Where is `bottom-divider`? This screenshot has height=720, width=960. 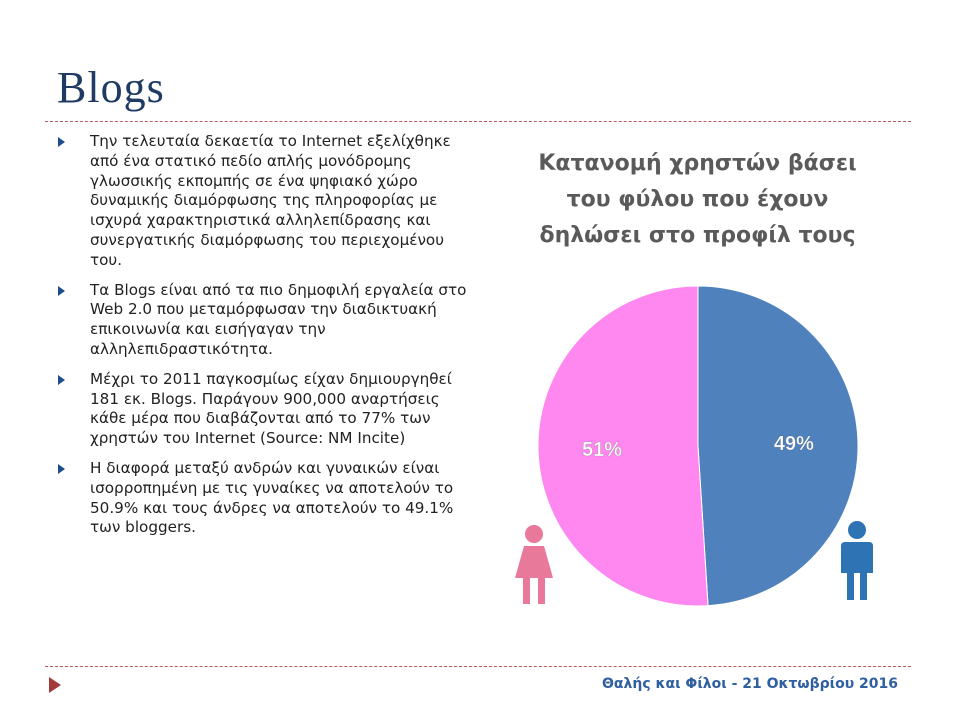 bottom-divider is located at coordinates (478, 666).